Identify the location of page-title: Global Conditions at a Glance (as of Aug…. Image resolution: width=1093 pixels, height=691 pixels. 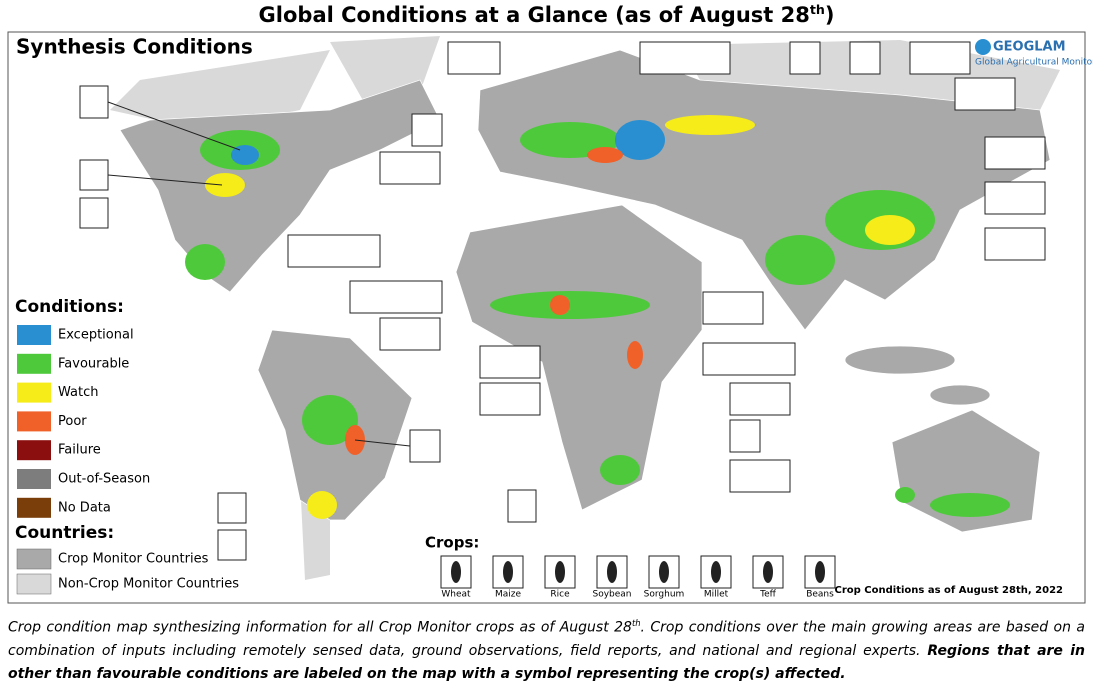
(546, 14).